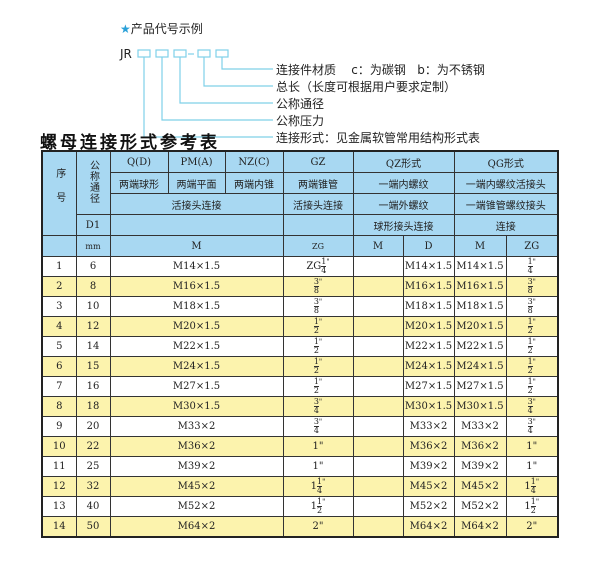 The image size is (600, 567). Describe the element at coordinates (139, 161) in the screenshot. I see `header-q: Q(D)` at that location.